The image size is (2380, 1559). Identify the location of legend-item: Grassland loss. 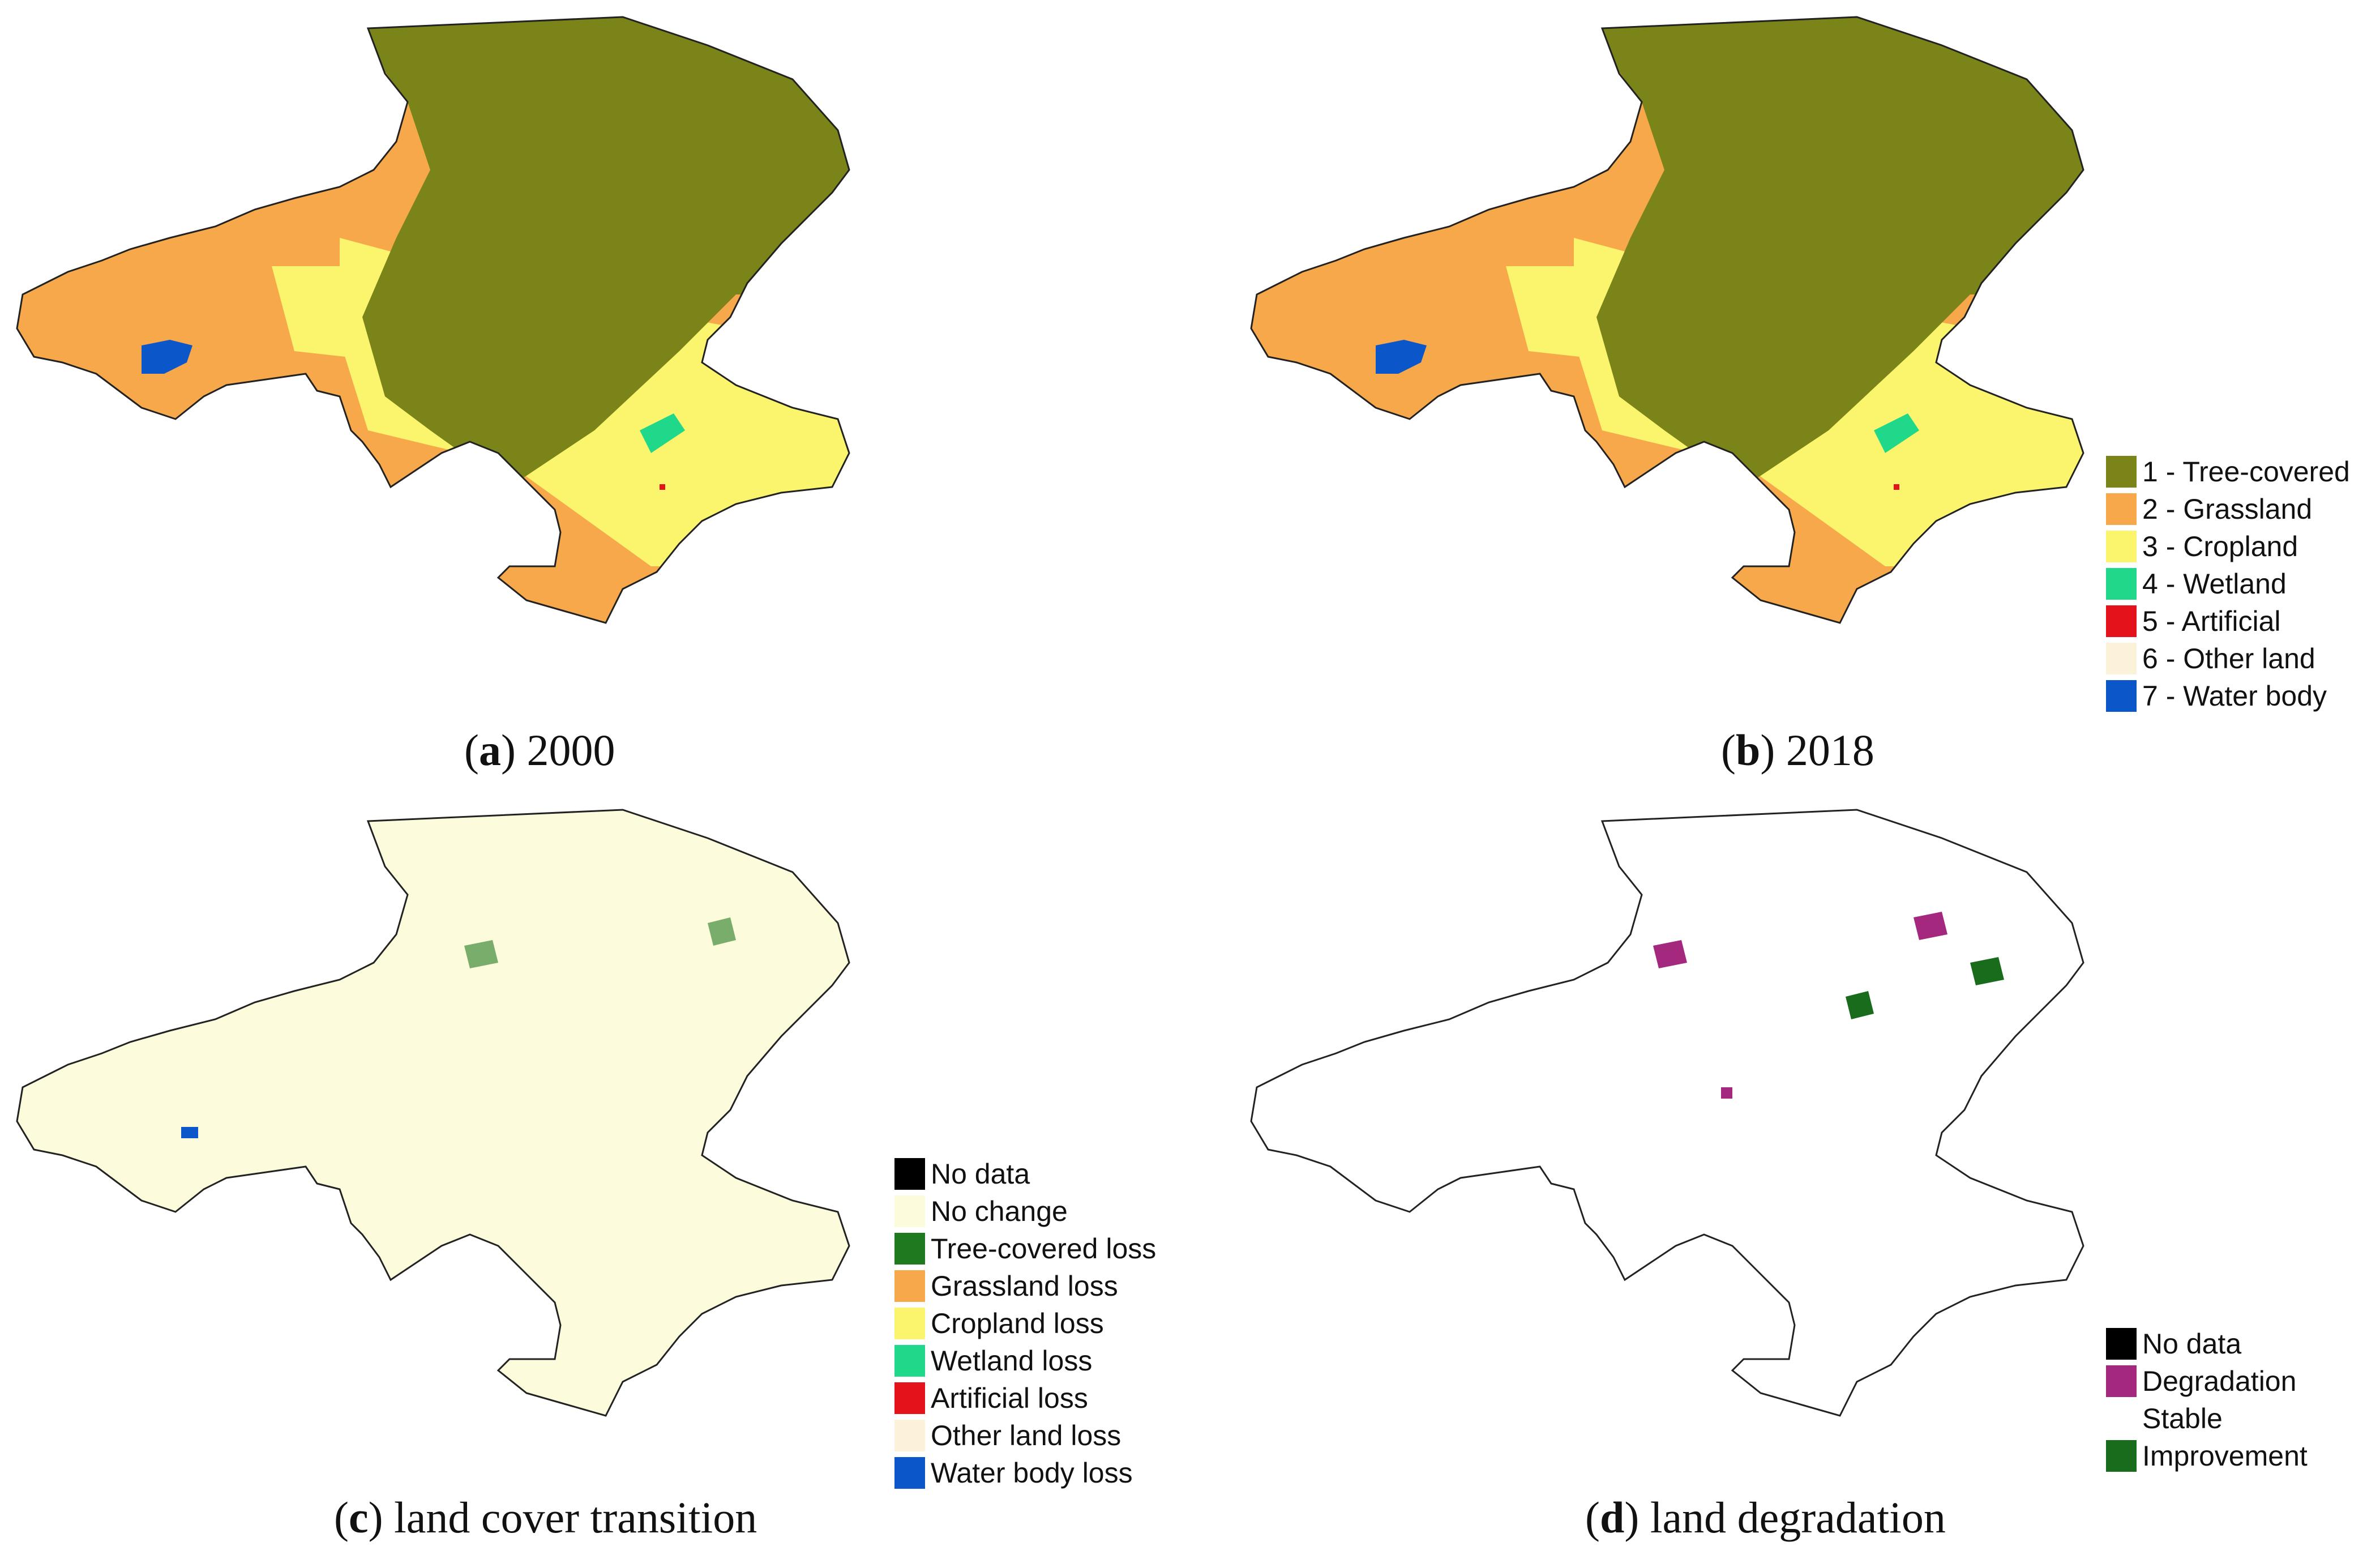
(1025, 1286).